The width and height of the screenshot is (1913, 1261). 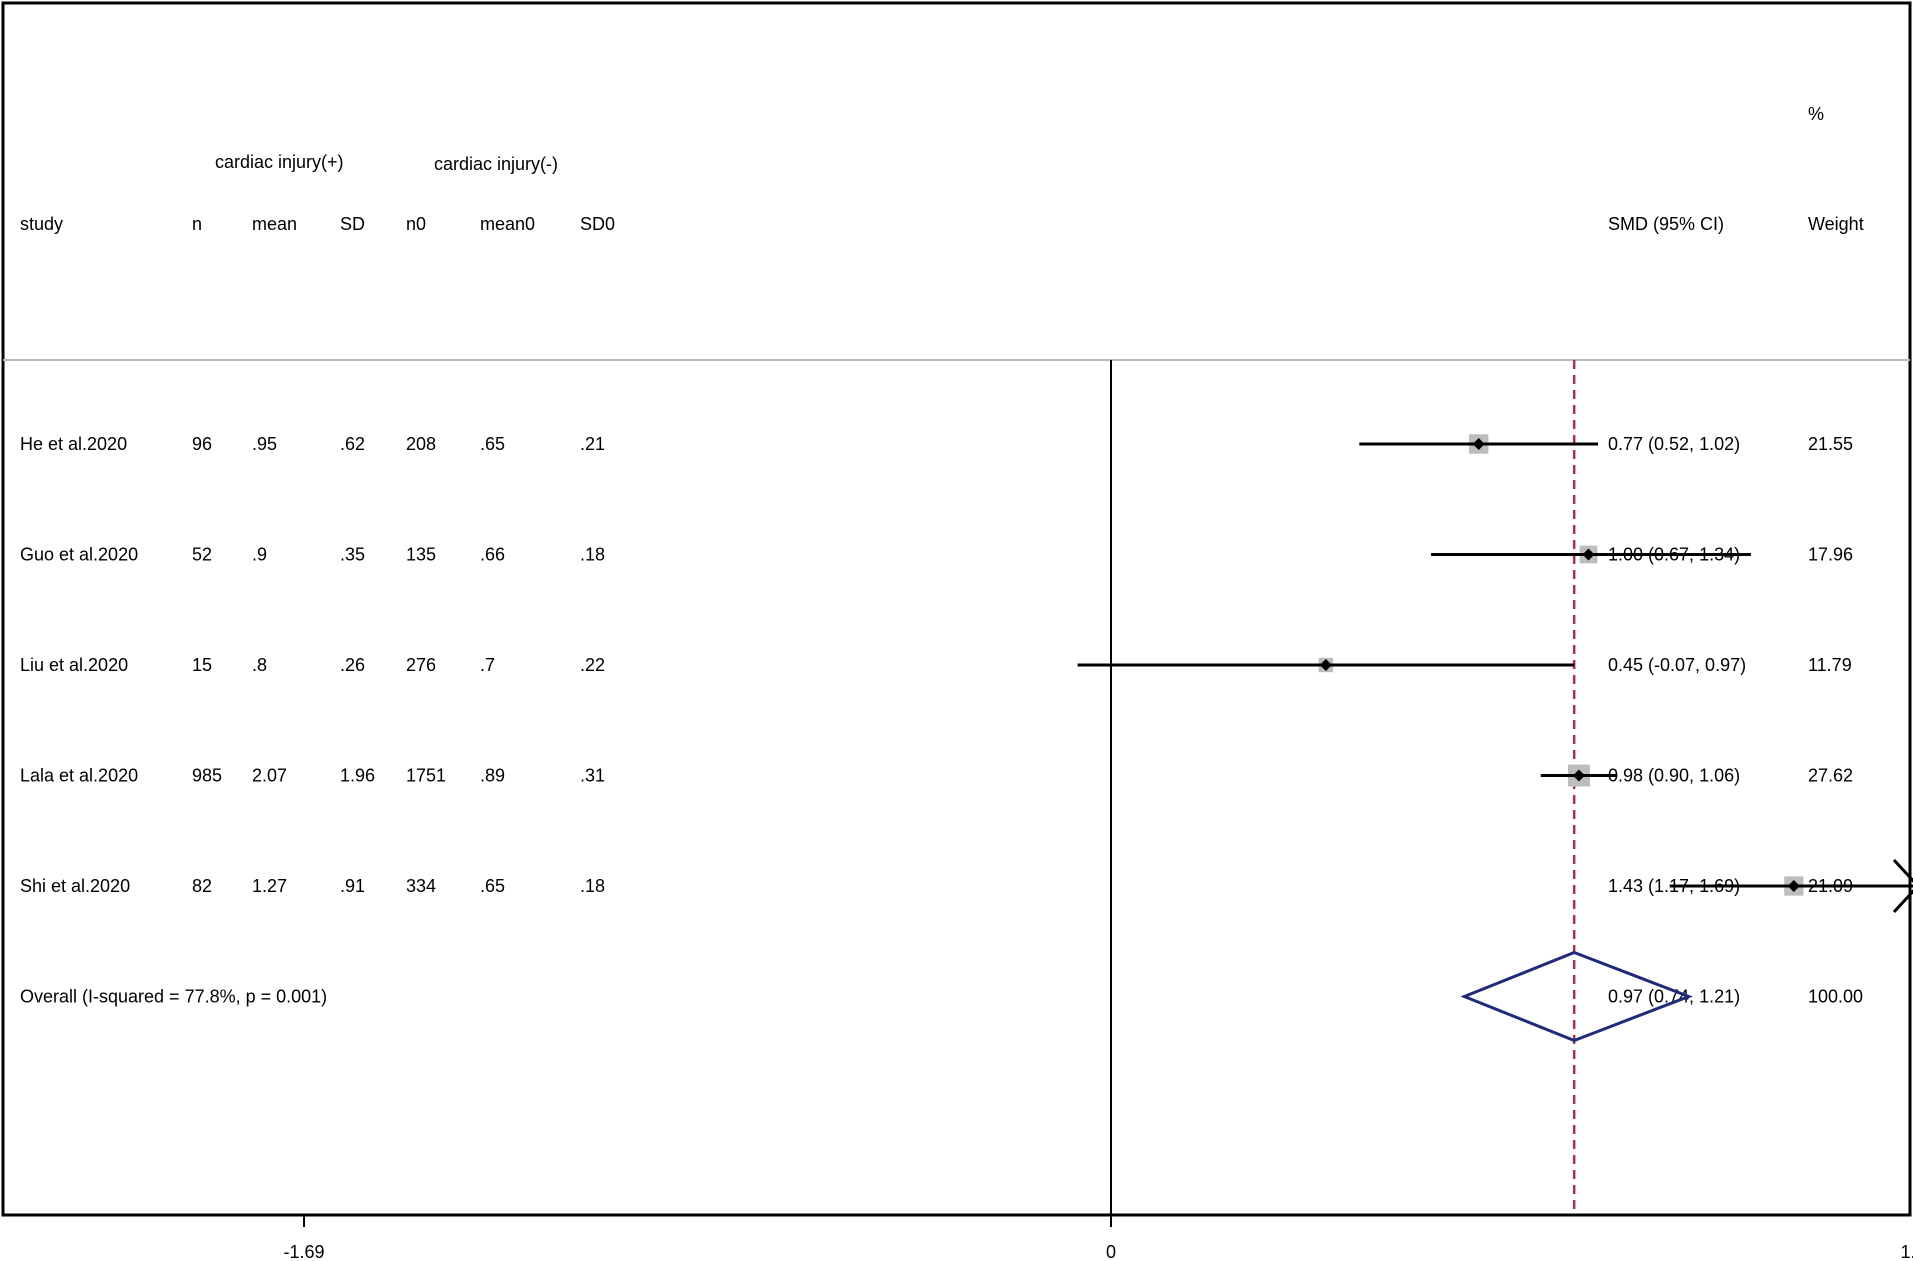 What do you see at coordinates (352, 665) in the screenshot?
I see `study-sd: .26` at bounding box center [352, 665].